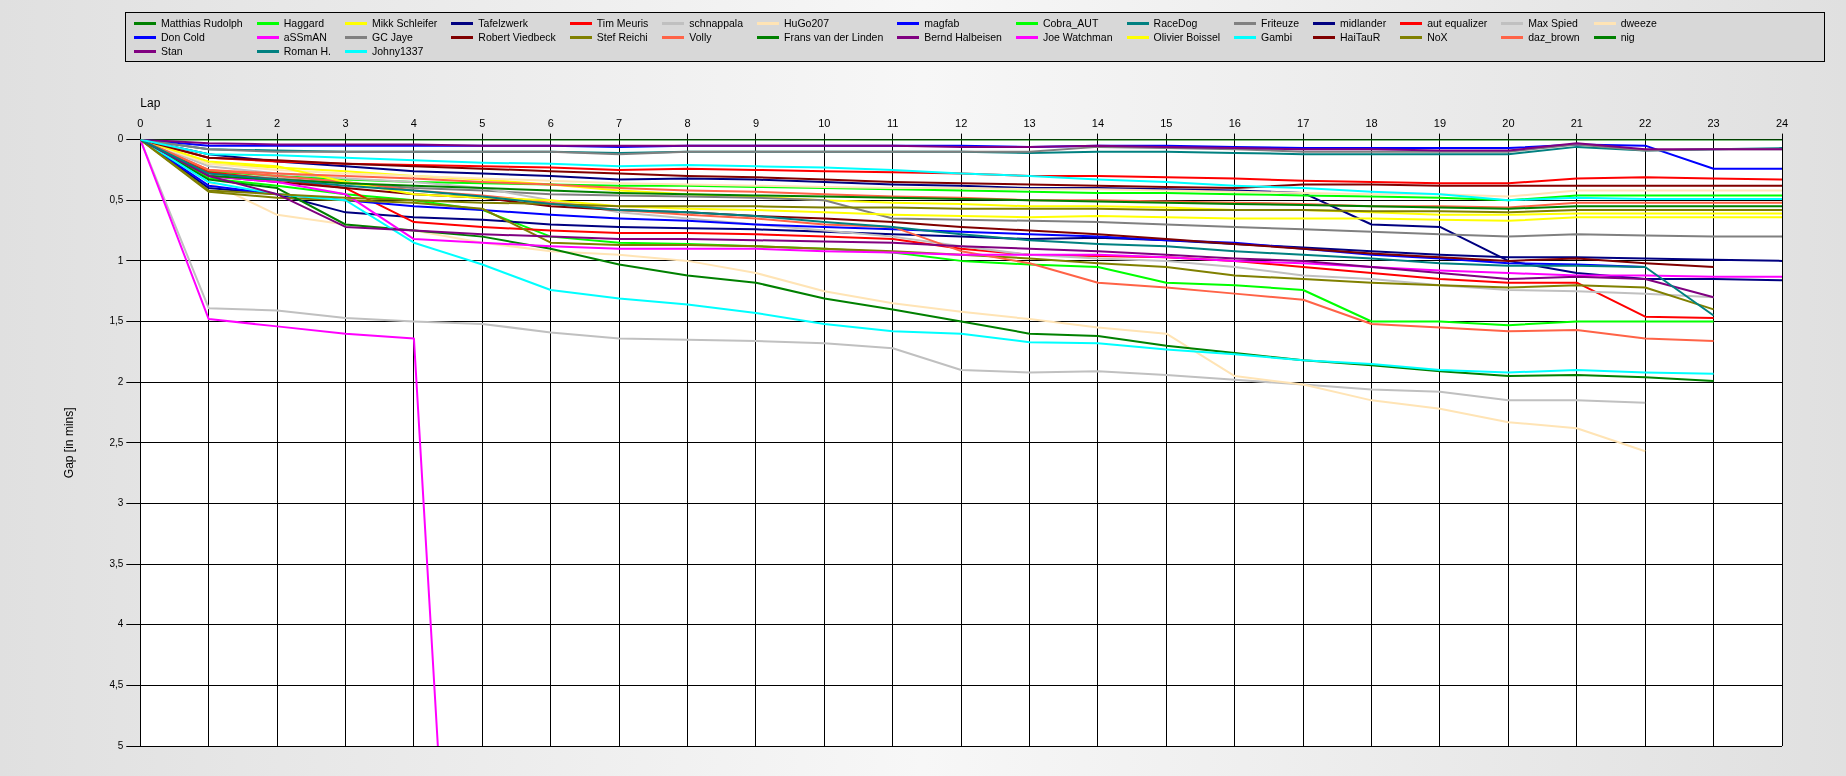 The width and height of the screenshot is (1846, 776). What do you see at coordinates (172, 51) in the screenshot?
I see `legend-label: Stan` at bounding box center [172, 51].